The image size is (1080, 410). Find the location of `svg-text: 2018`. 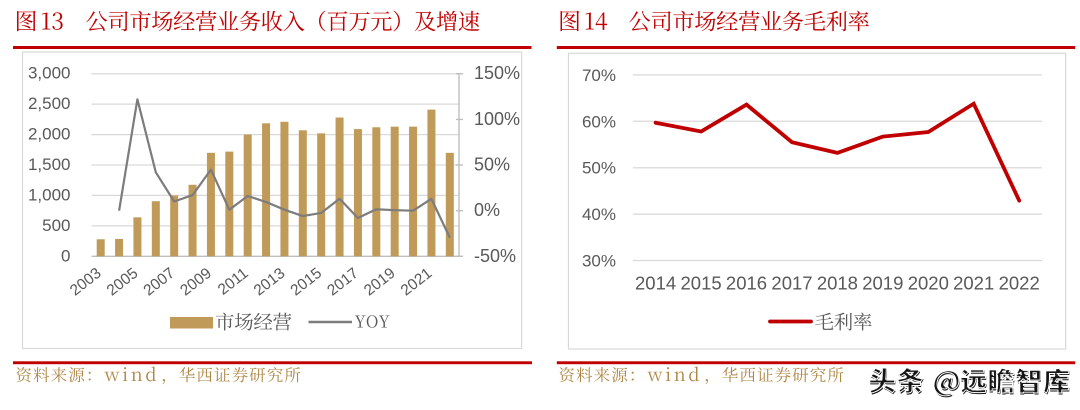

svg-text: 2018 is located at coordinates (837, 283).